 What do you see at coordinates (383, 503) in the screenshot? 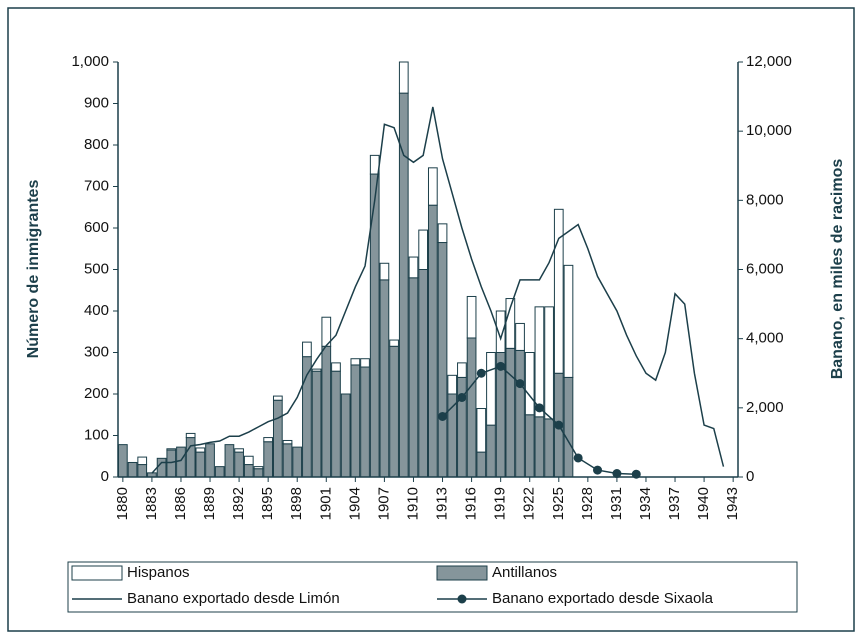
I see `x-tick-label: 1907` at bounding box center [383, 503].